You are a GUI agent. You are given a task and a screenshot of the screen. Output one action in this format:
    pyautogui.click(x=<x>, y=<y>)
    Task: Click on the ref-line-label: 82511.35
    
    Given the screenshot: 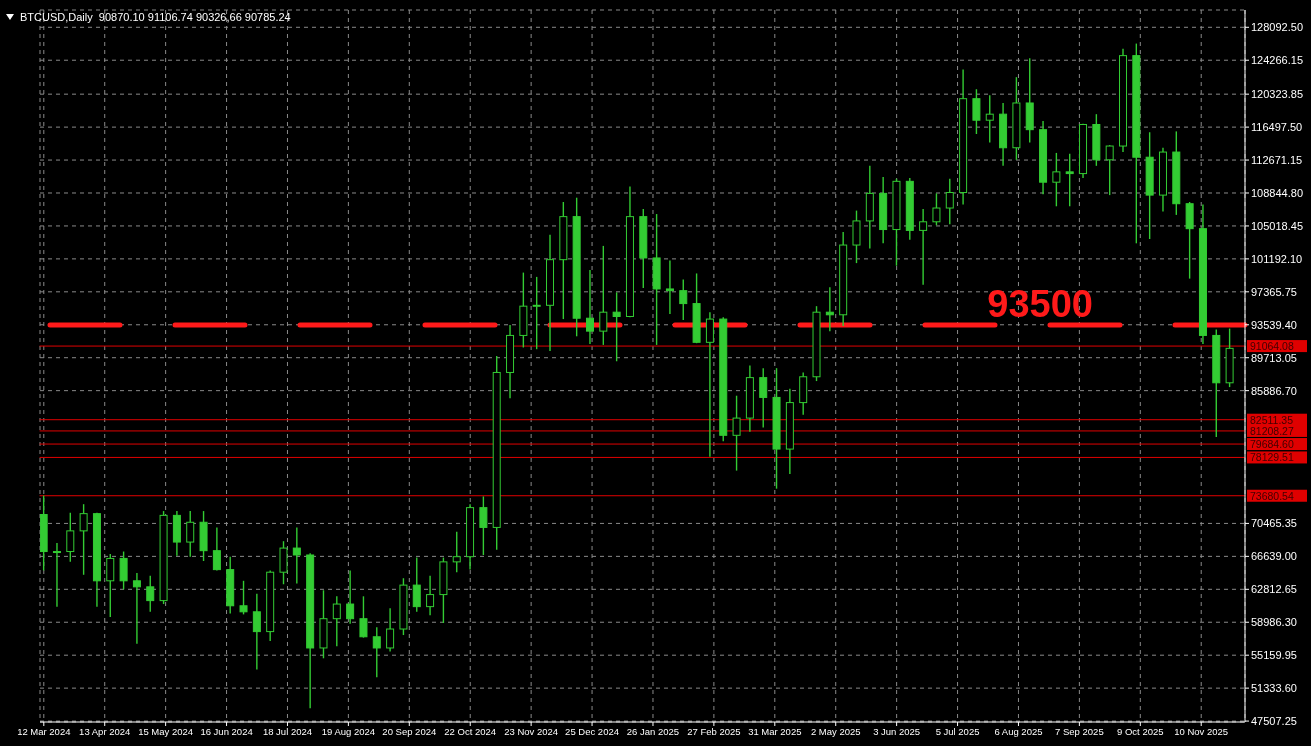 What is the action you would take?
    pyautogui.click(x=1272, y=419)
    